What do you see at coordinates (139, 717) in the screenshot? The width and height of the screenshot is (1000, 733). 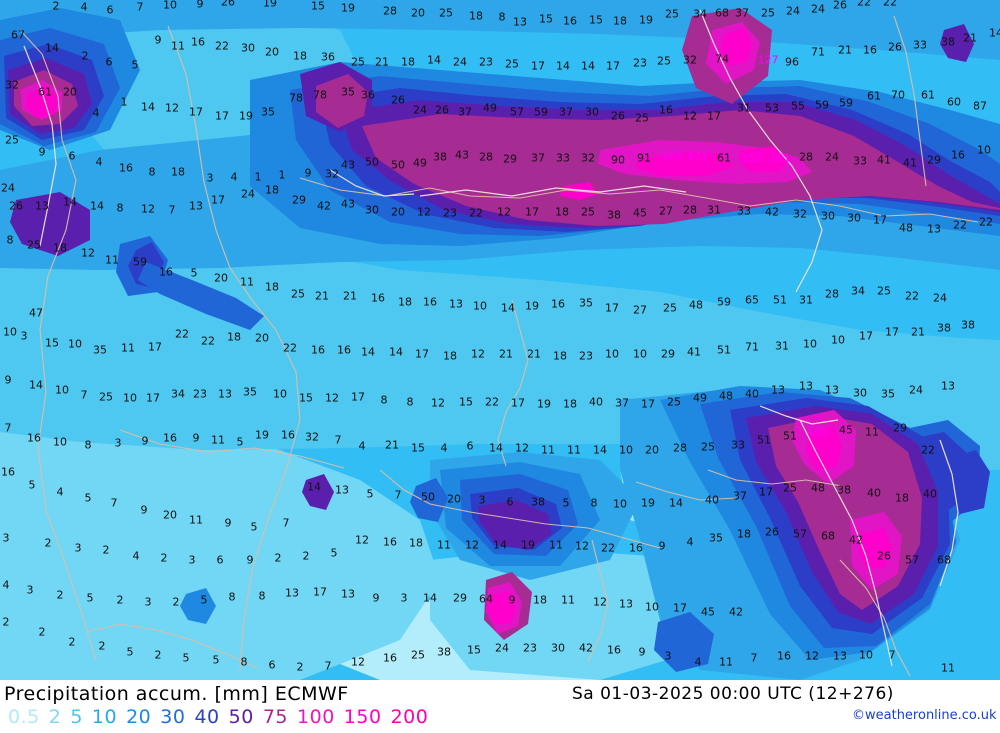 I see `legend-stop-20: 20` at bounding box center [139, 717].